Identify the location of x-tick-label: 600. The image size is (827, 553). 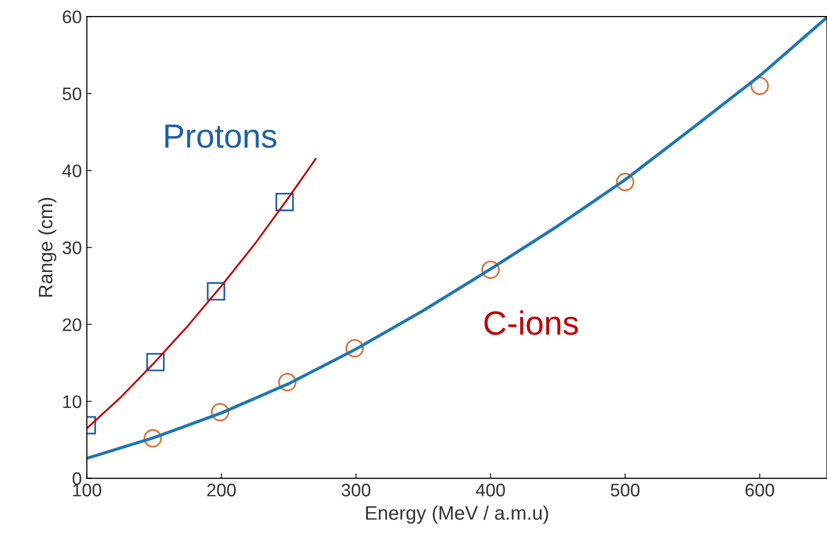
(760, 490).